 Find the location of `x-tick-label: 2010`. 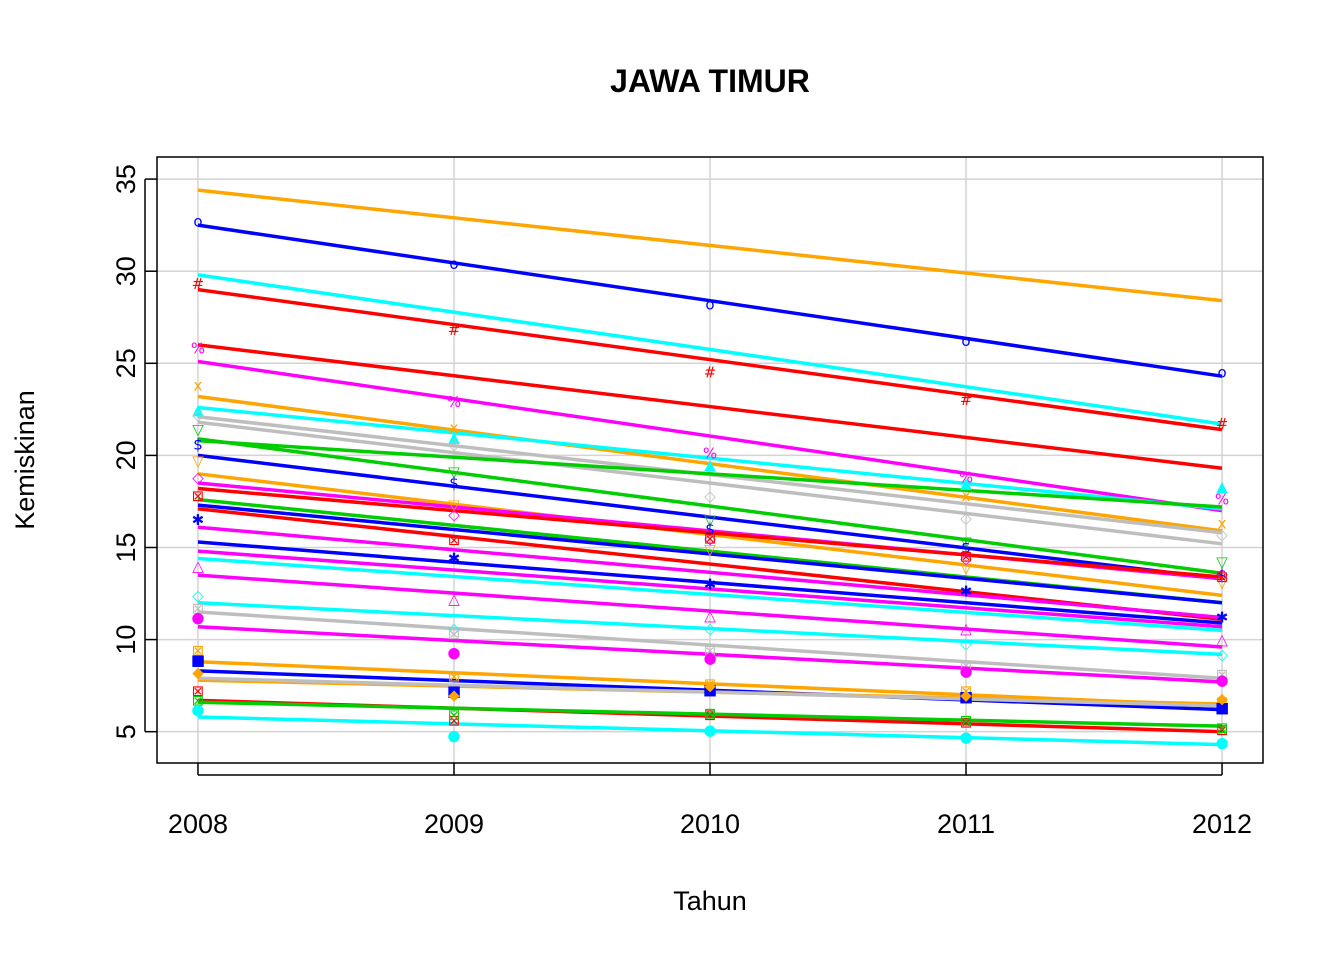

x-tick-label: 2010 is located at coordinates (710, 824).